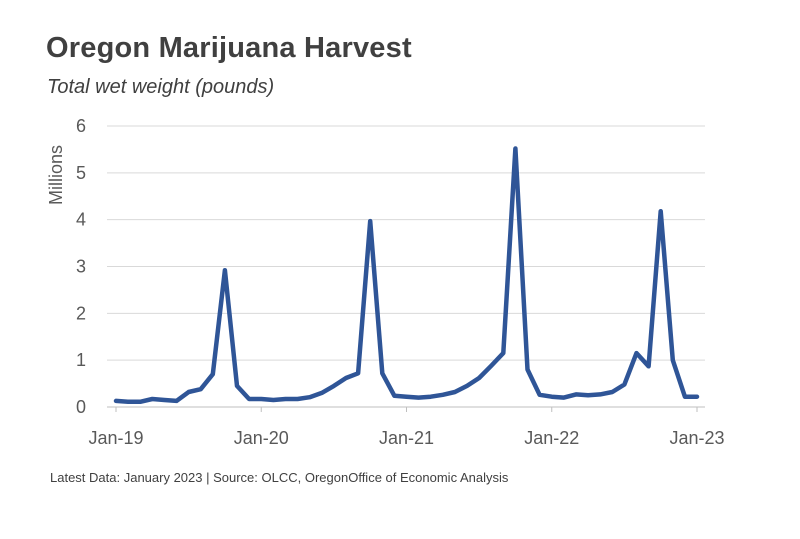  I want to click on chart-subtitle: Total wet weight (pounds), so click(161, 87).